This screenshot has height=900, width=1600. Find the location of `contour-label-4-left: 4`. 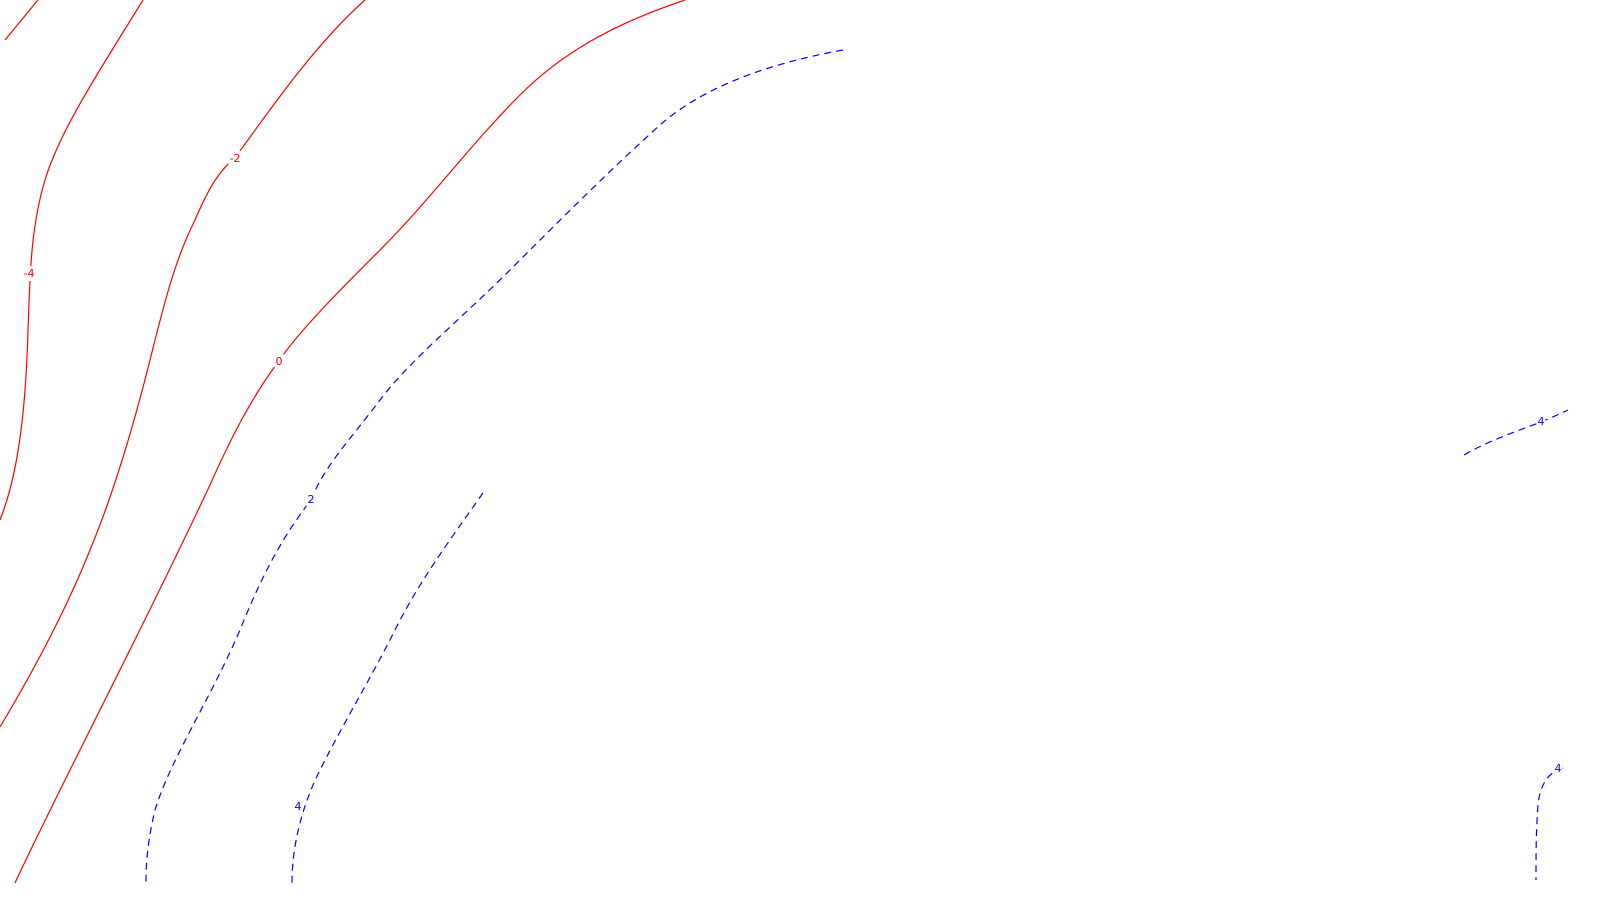

contour-label-4-left: 4 is located at coordinates (298, 806).